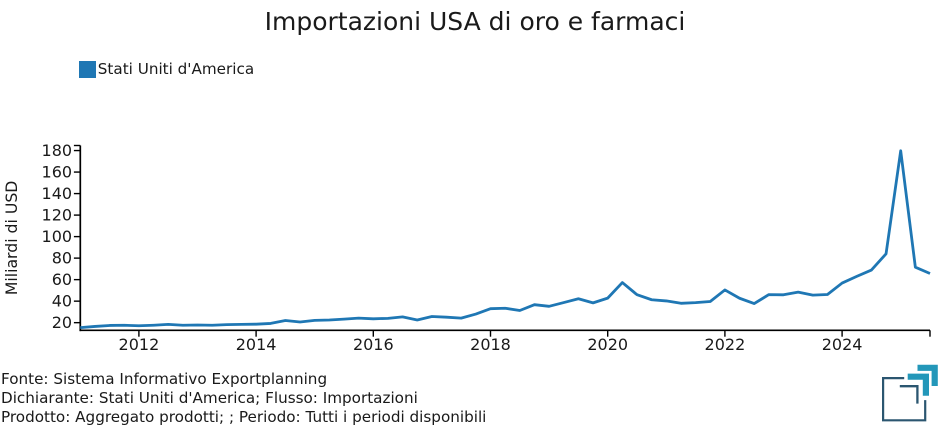 The height and width of the screenshot is (435, 950). What do you see at coordinates (139, 344) in the screenshot?
I see `x-tick-label: 2012` at bounding box center [139, 344].